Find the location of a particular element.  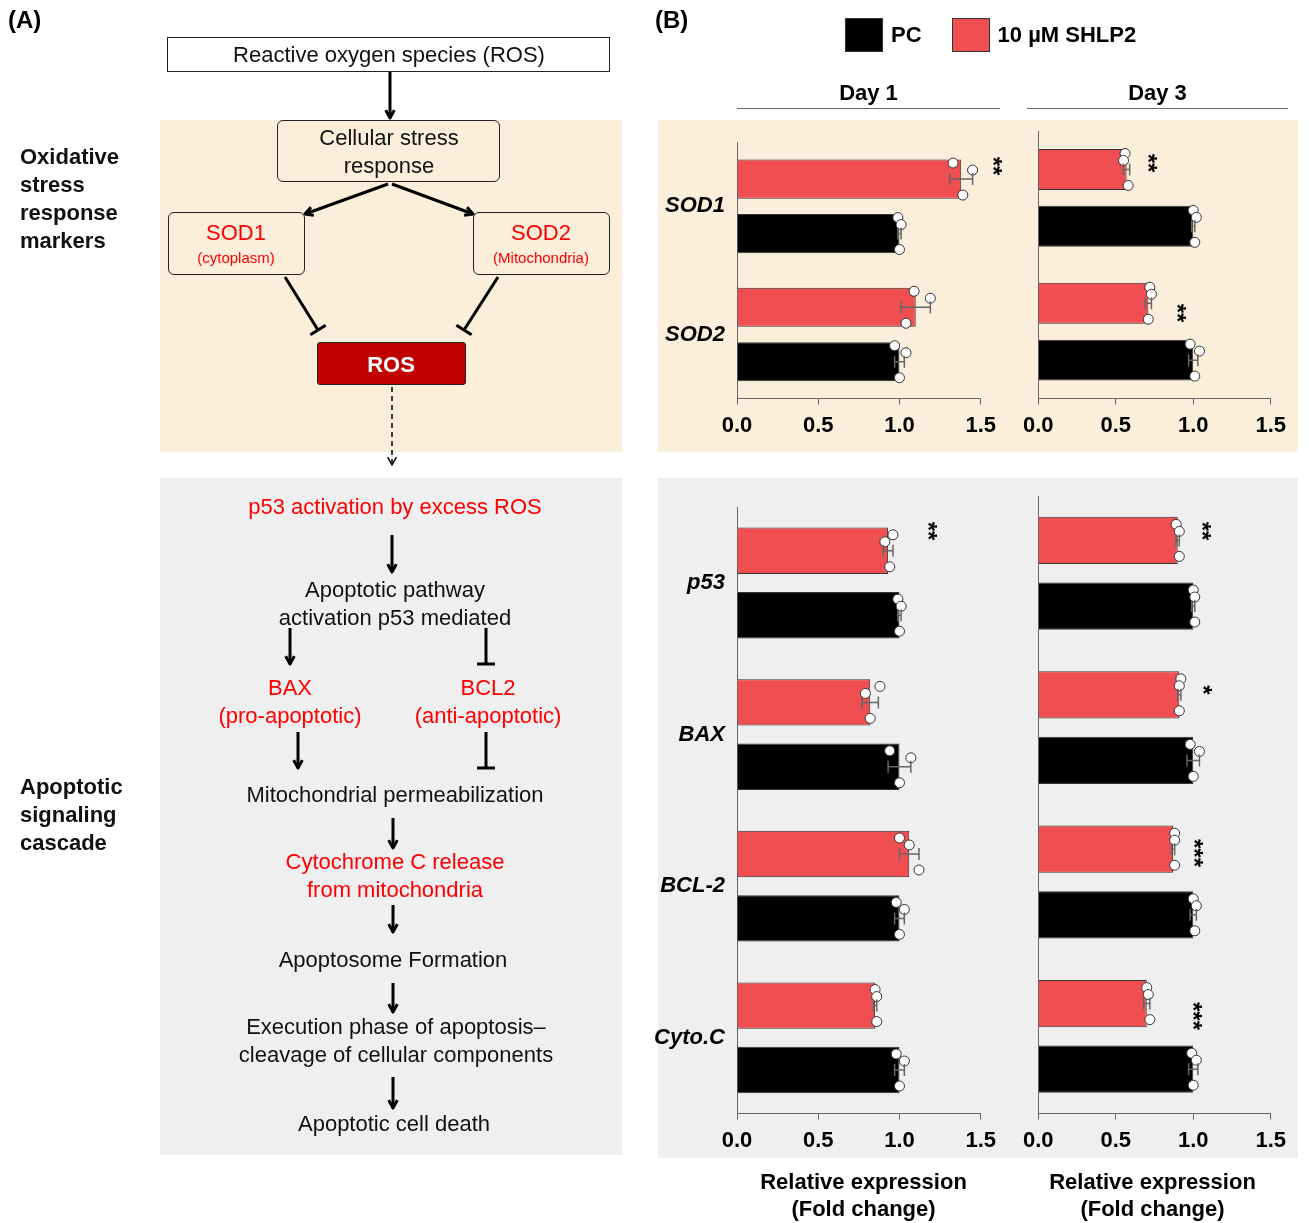

text: Reactive oxygen species (ROS) is located at coordinates (389, 55).